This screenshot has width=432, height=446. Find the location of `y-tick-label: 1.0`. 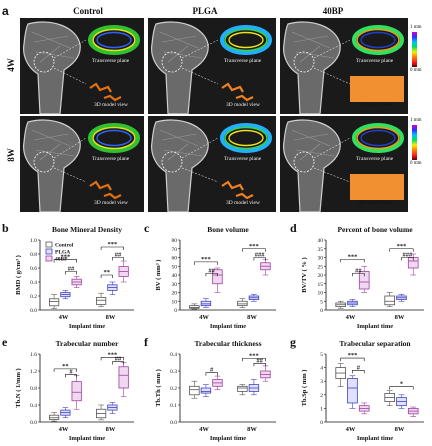

y-tick-label: 1.0 is located at coordinates (33, 241).